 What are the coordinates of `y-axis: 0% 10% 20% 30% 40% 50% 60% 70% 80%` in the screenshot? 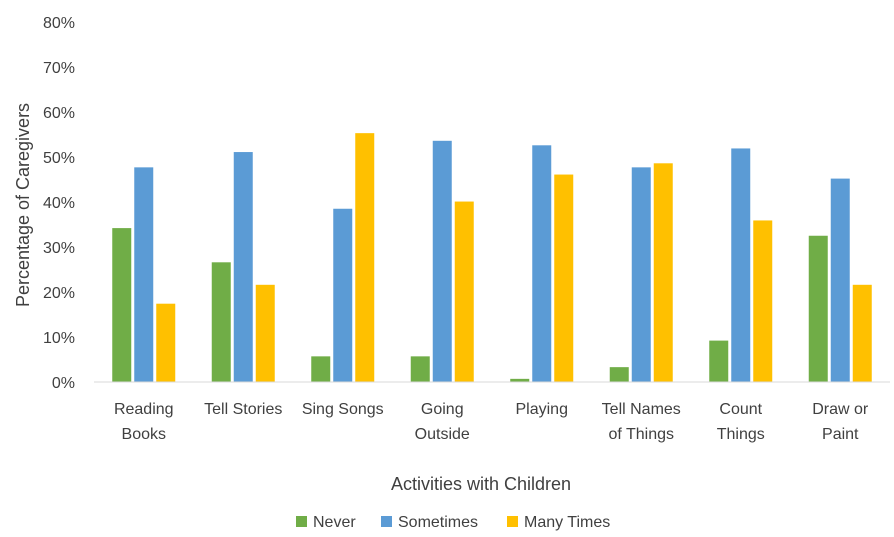 It's located at (59, 203).